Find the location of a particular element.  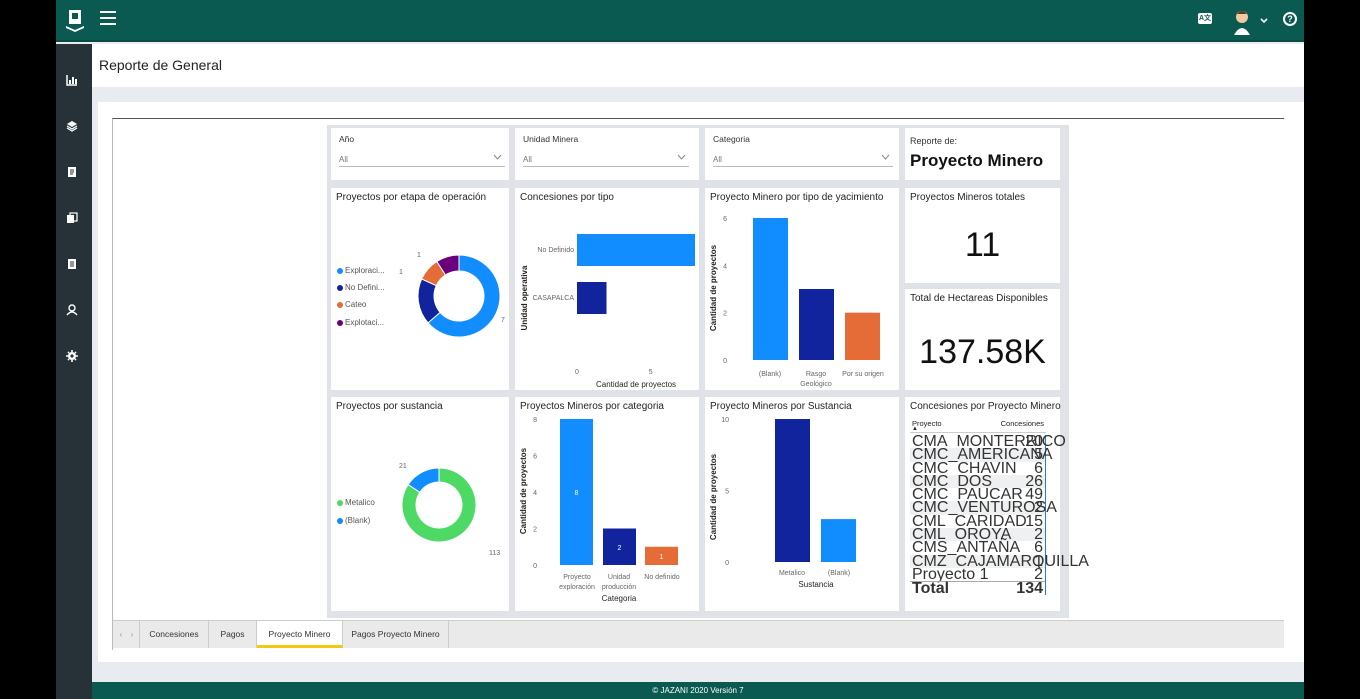

category-label: Unidad is located at coordinates (619, 577).